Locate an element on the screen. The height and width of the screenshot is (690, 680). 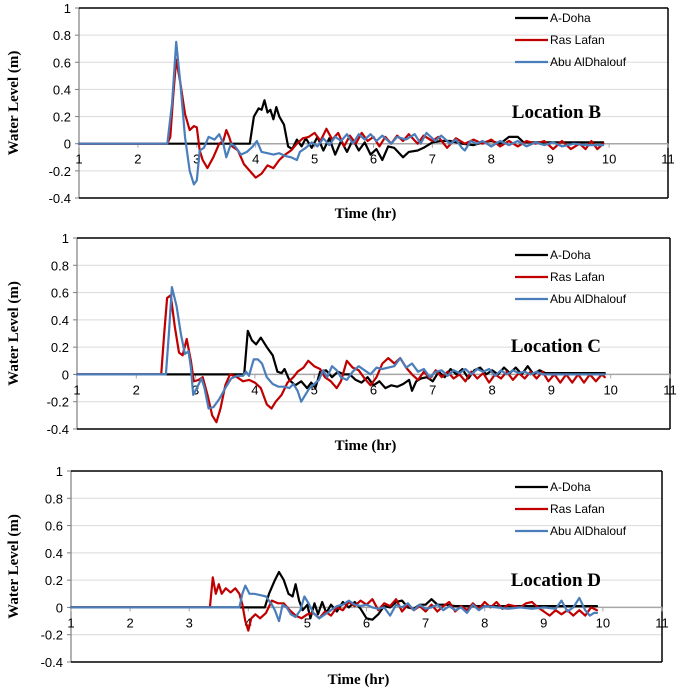
location-title: Location C is located at coordinates (556, 346).